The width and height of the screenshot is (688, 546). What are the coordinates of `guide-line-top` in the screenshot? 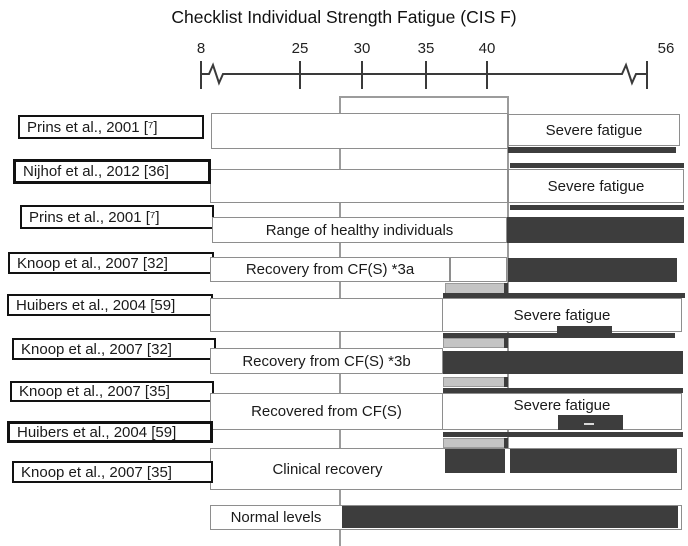 It's located at (424, 97).